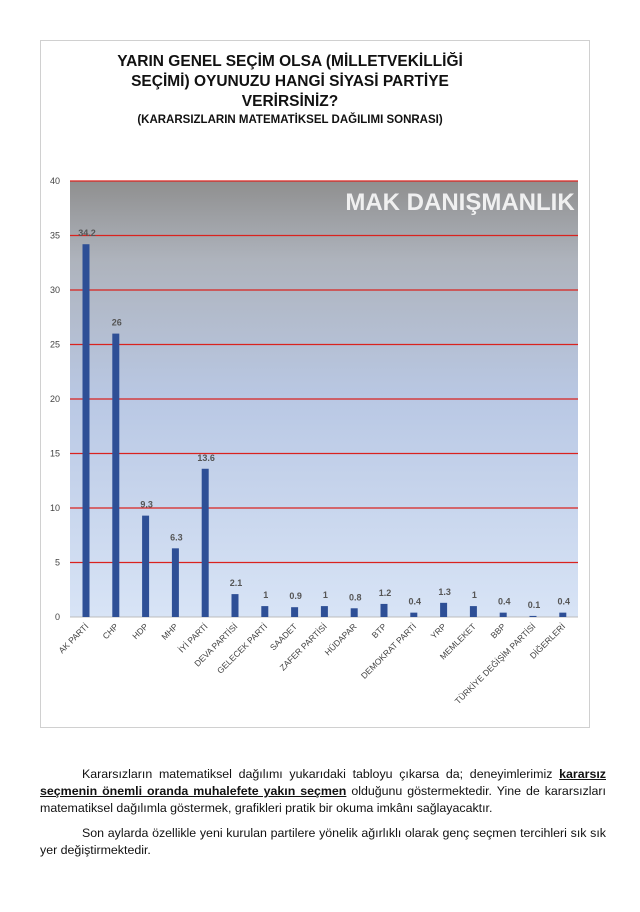 Image resolution: width=640 pixels, height=912 pixels. Describe the element at coordinates (110, 631) in the screenshot. I see `x-tick-label: CHP` at that location.